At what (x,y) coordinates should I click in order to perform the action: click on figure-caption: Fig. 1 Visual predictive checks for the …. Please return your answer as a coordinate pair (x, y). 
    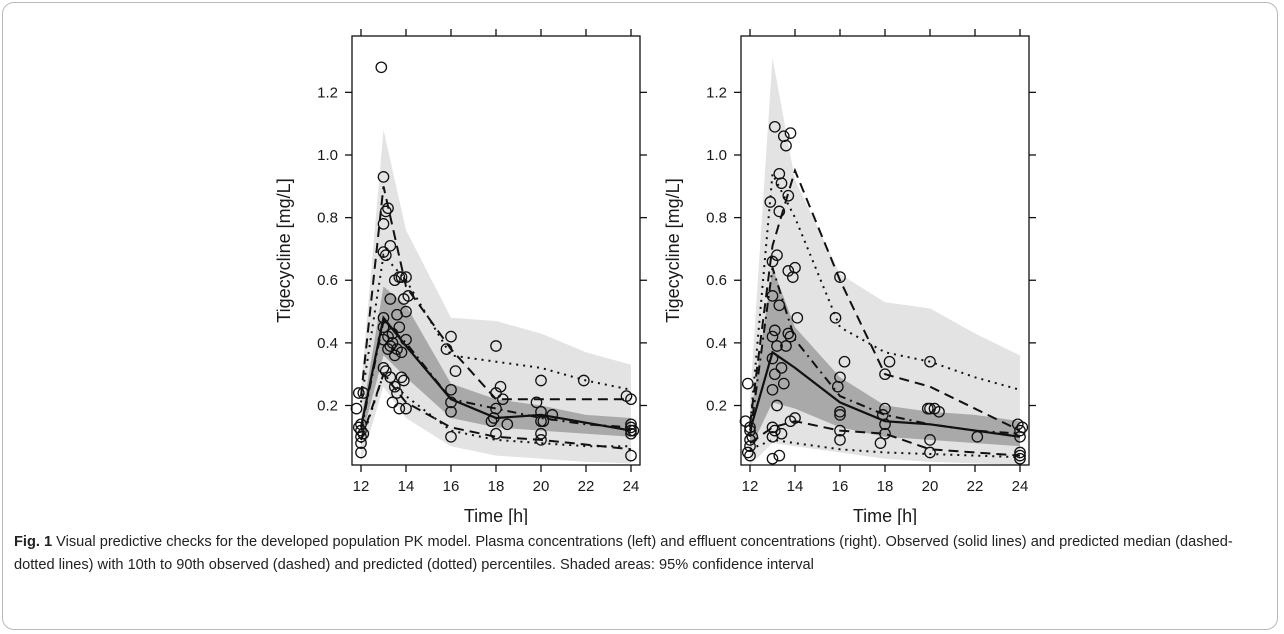
    Looking at the image, I should click on (639, 553).